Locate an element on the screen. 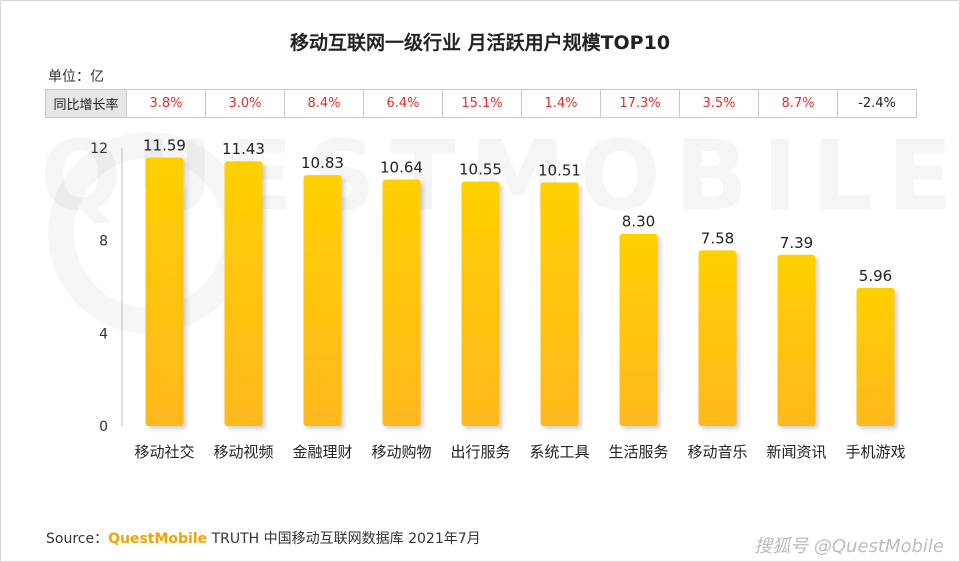 This screenshot has width=960, height=562. bar-value-label: 5.96 is located at coordinates (875, 276).